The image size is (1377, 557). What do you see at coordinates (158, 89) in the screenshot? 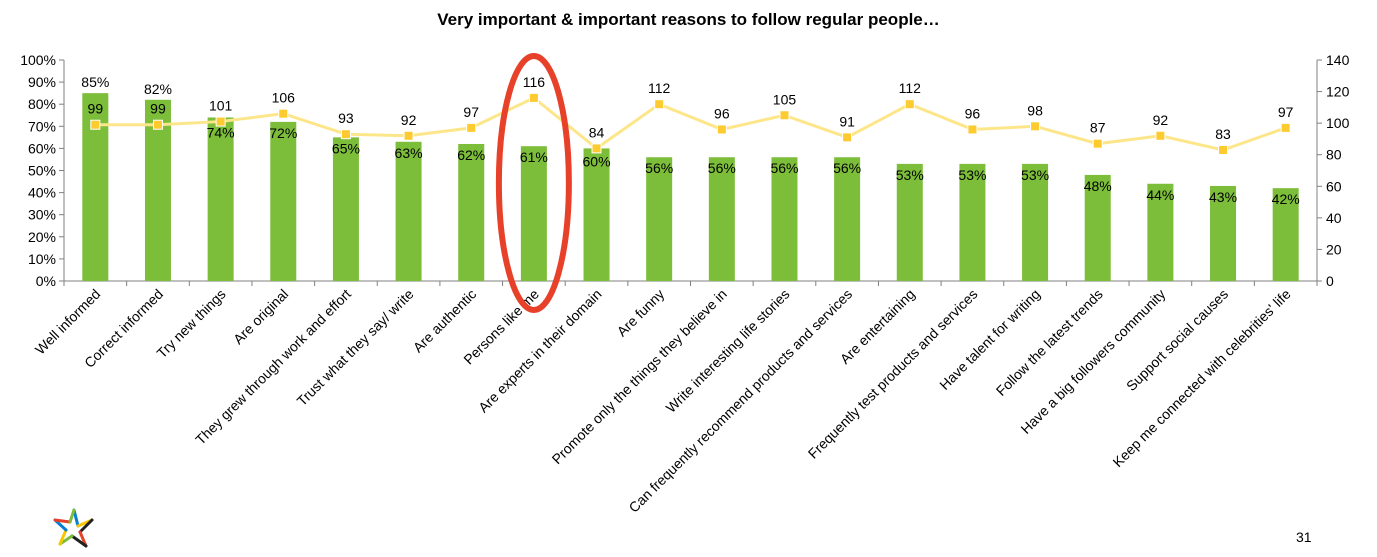
I see `bar-data-label: 82%` at bounding box center [158, 89].